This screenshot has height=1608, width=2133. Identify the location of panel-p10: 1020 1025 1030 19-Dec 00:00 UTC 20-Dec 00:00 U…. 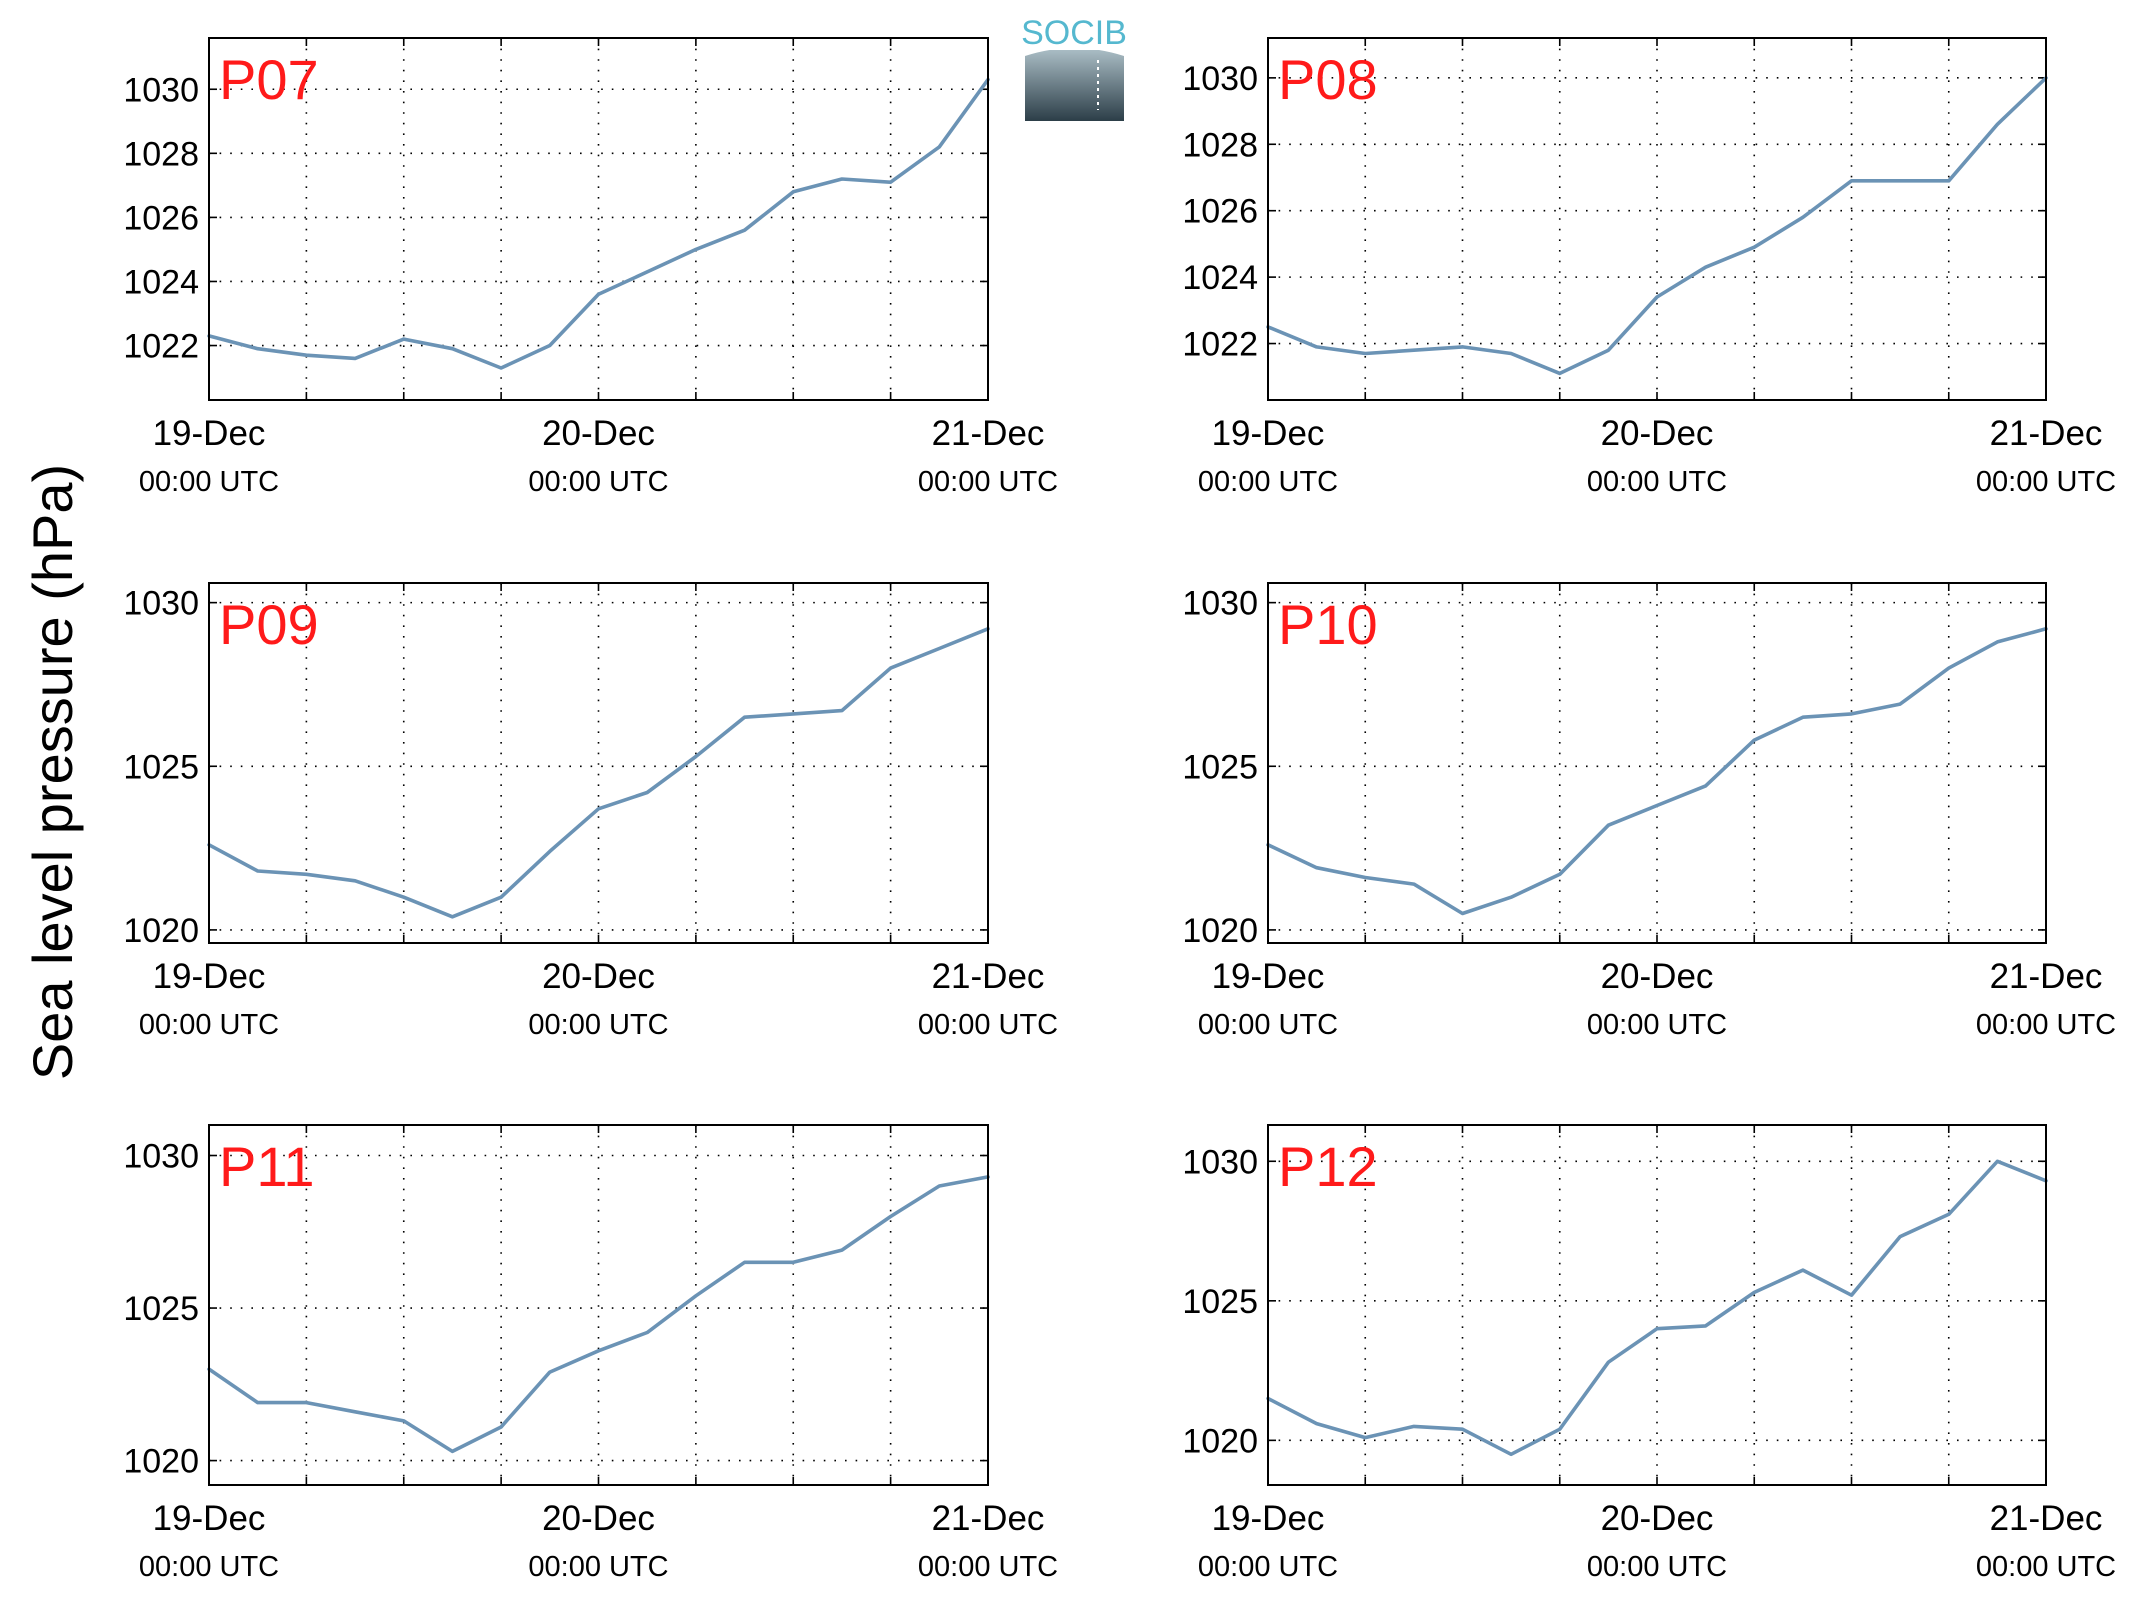
(1649, 811).